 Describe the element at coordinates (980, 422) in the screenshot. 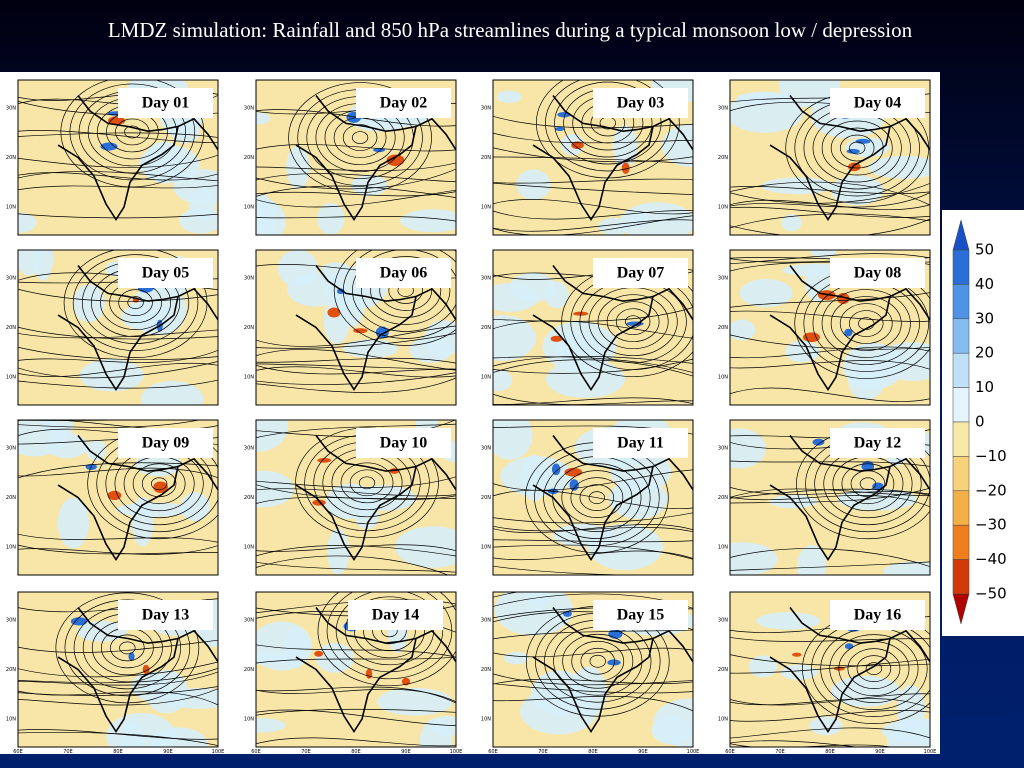

I see `colorbar-label: 0` at that location.